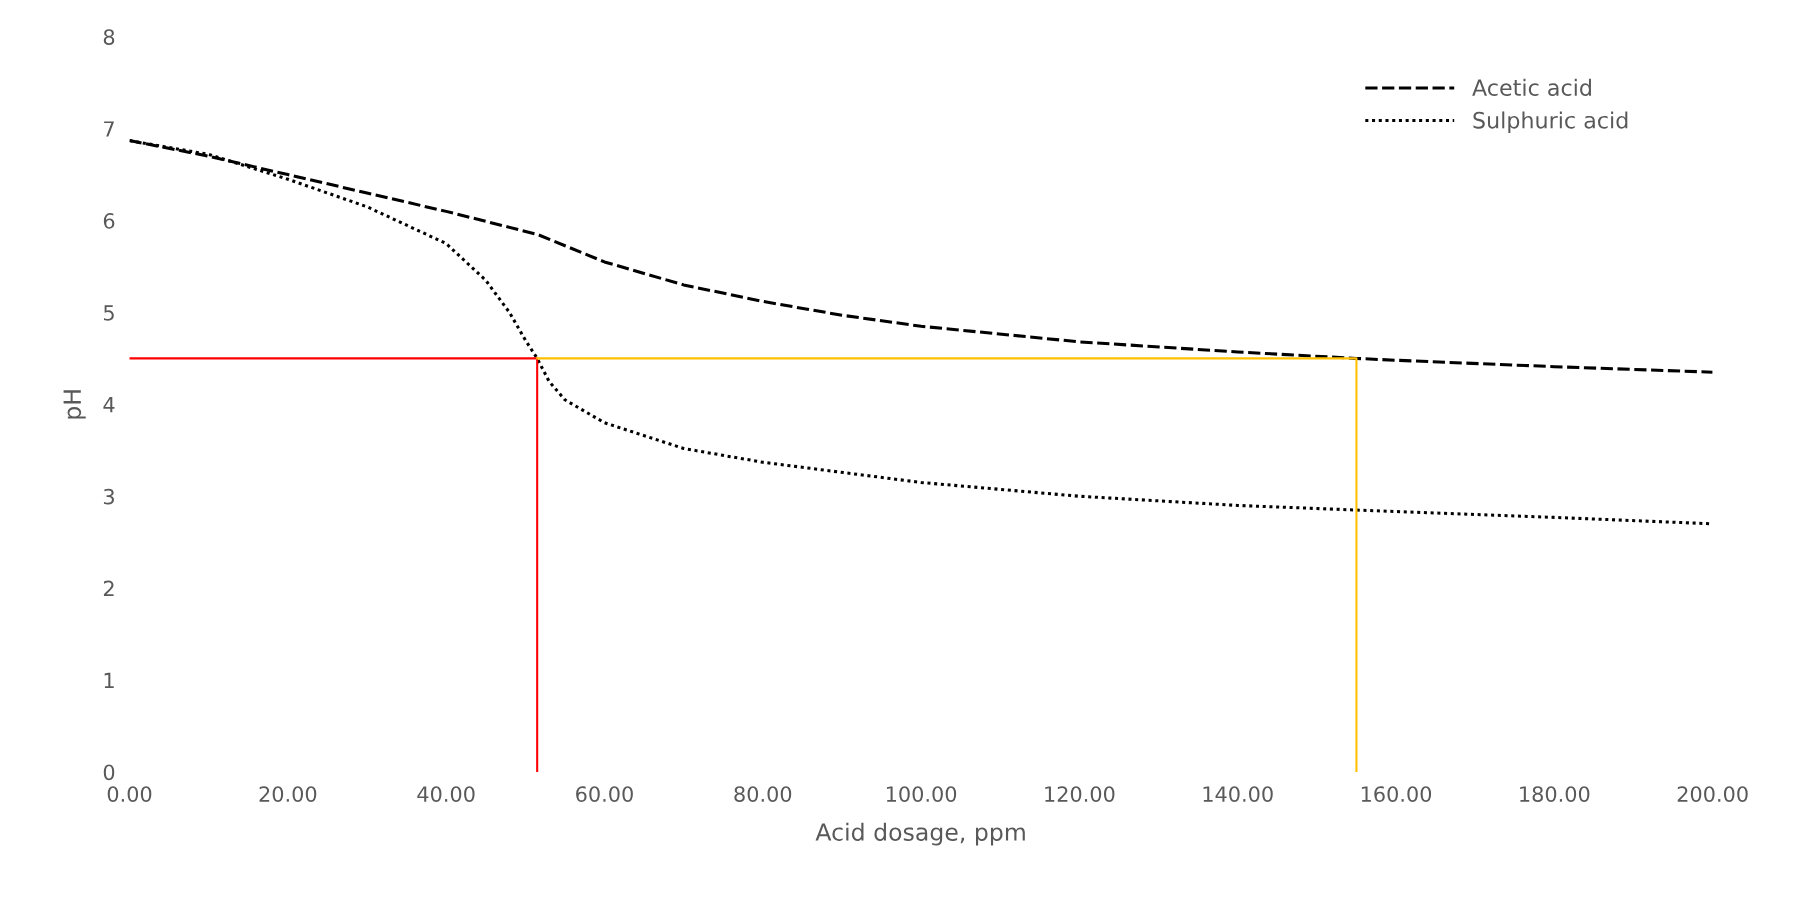  I want to click on y-tick-label: 1, so click(109, 680).